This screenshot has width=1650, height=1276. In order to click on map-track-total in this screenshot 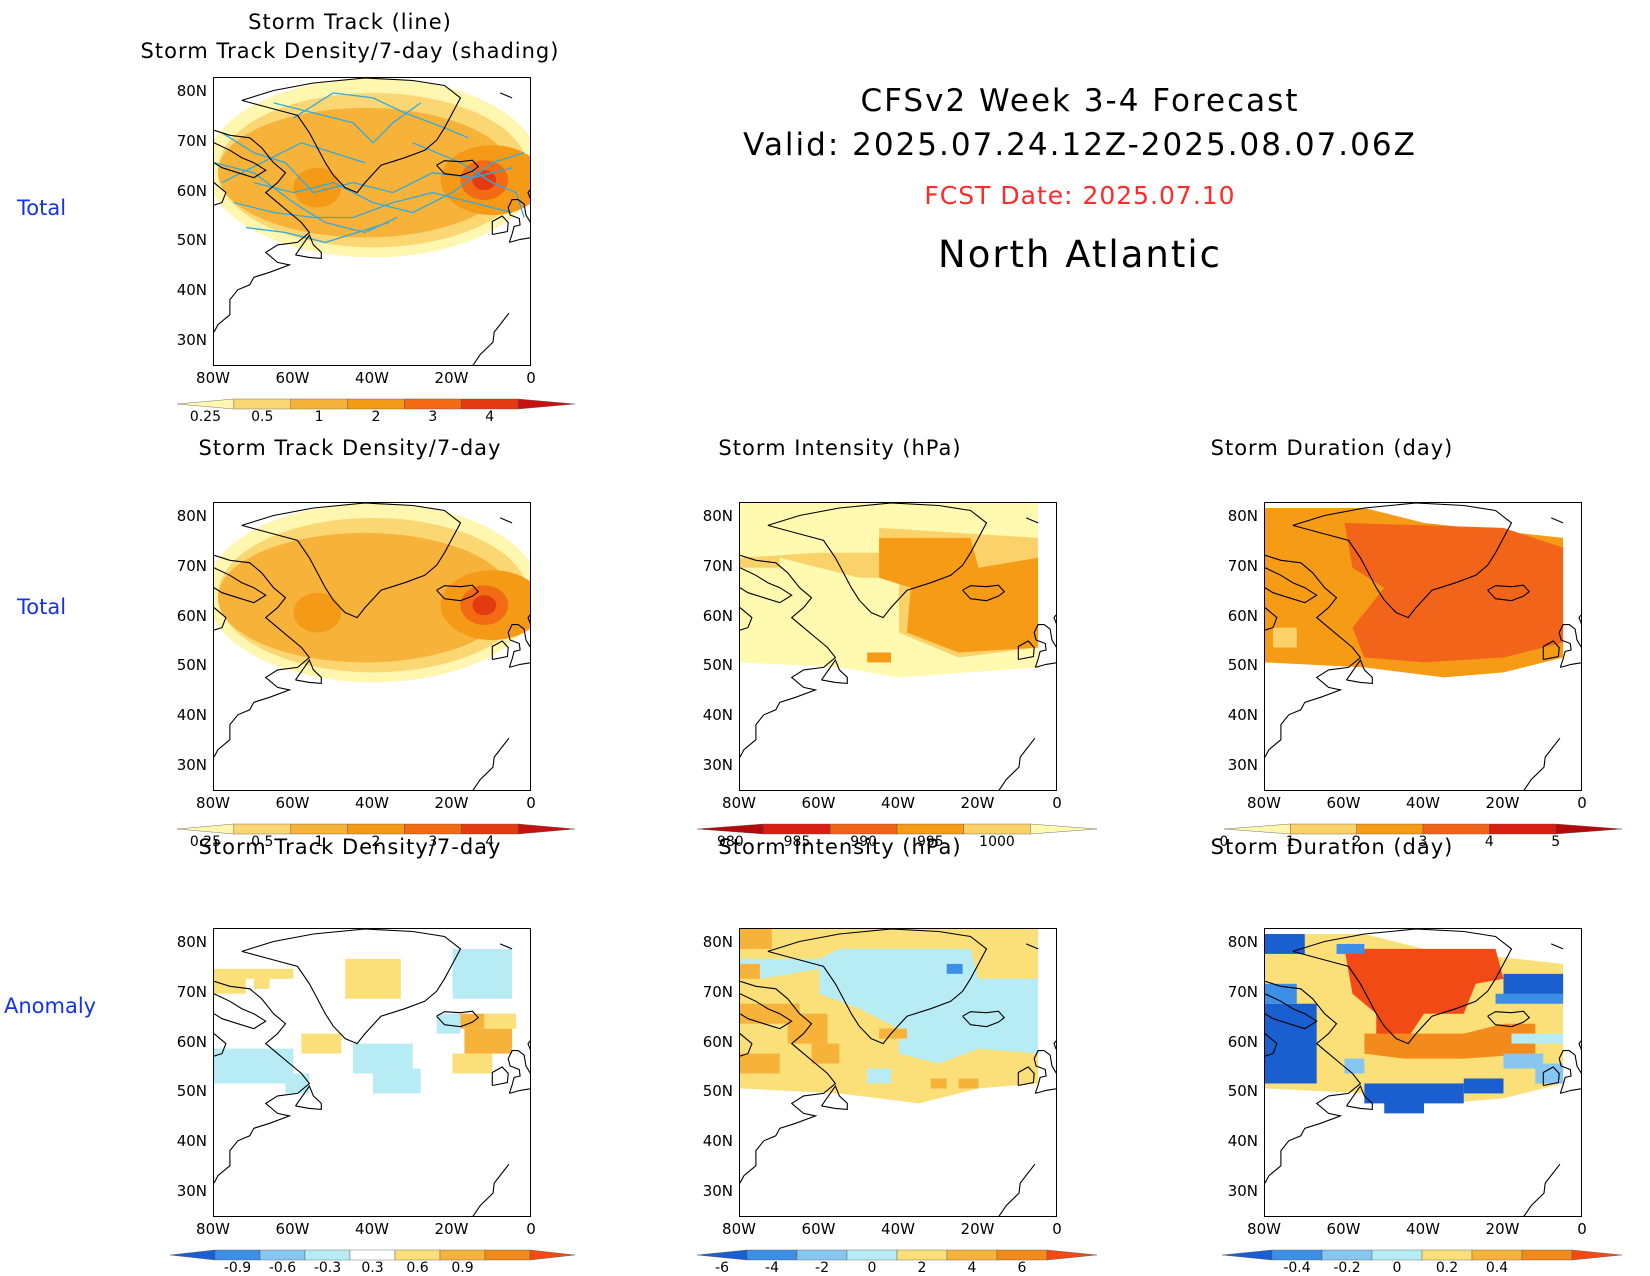, I will do `click(372, 221)`.